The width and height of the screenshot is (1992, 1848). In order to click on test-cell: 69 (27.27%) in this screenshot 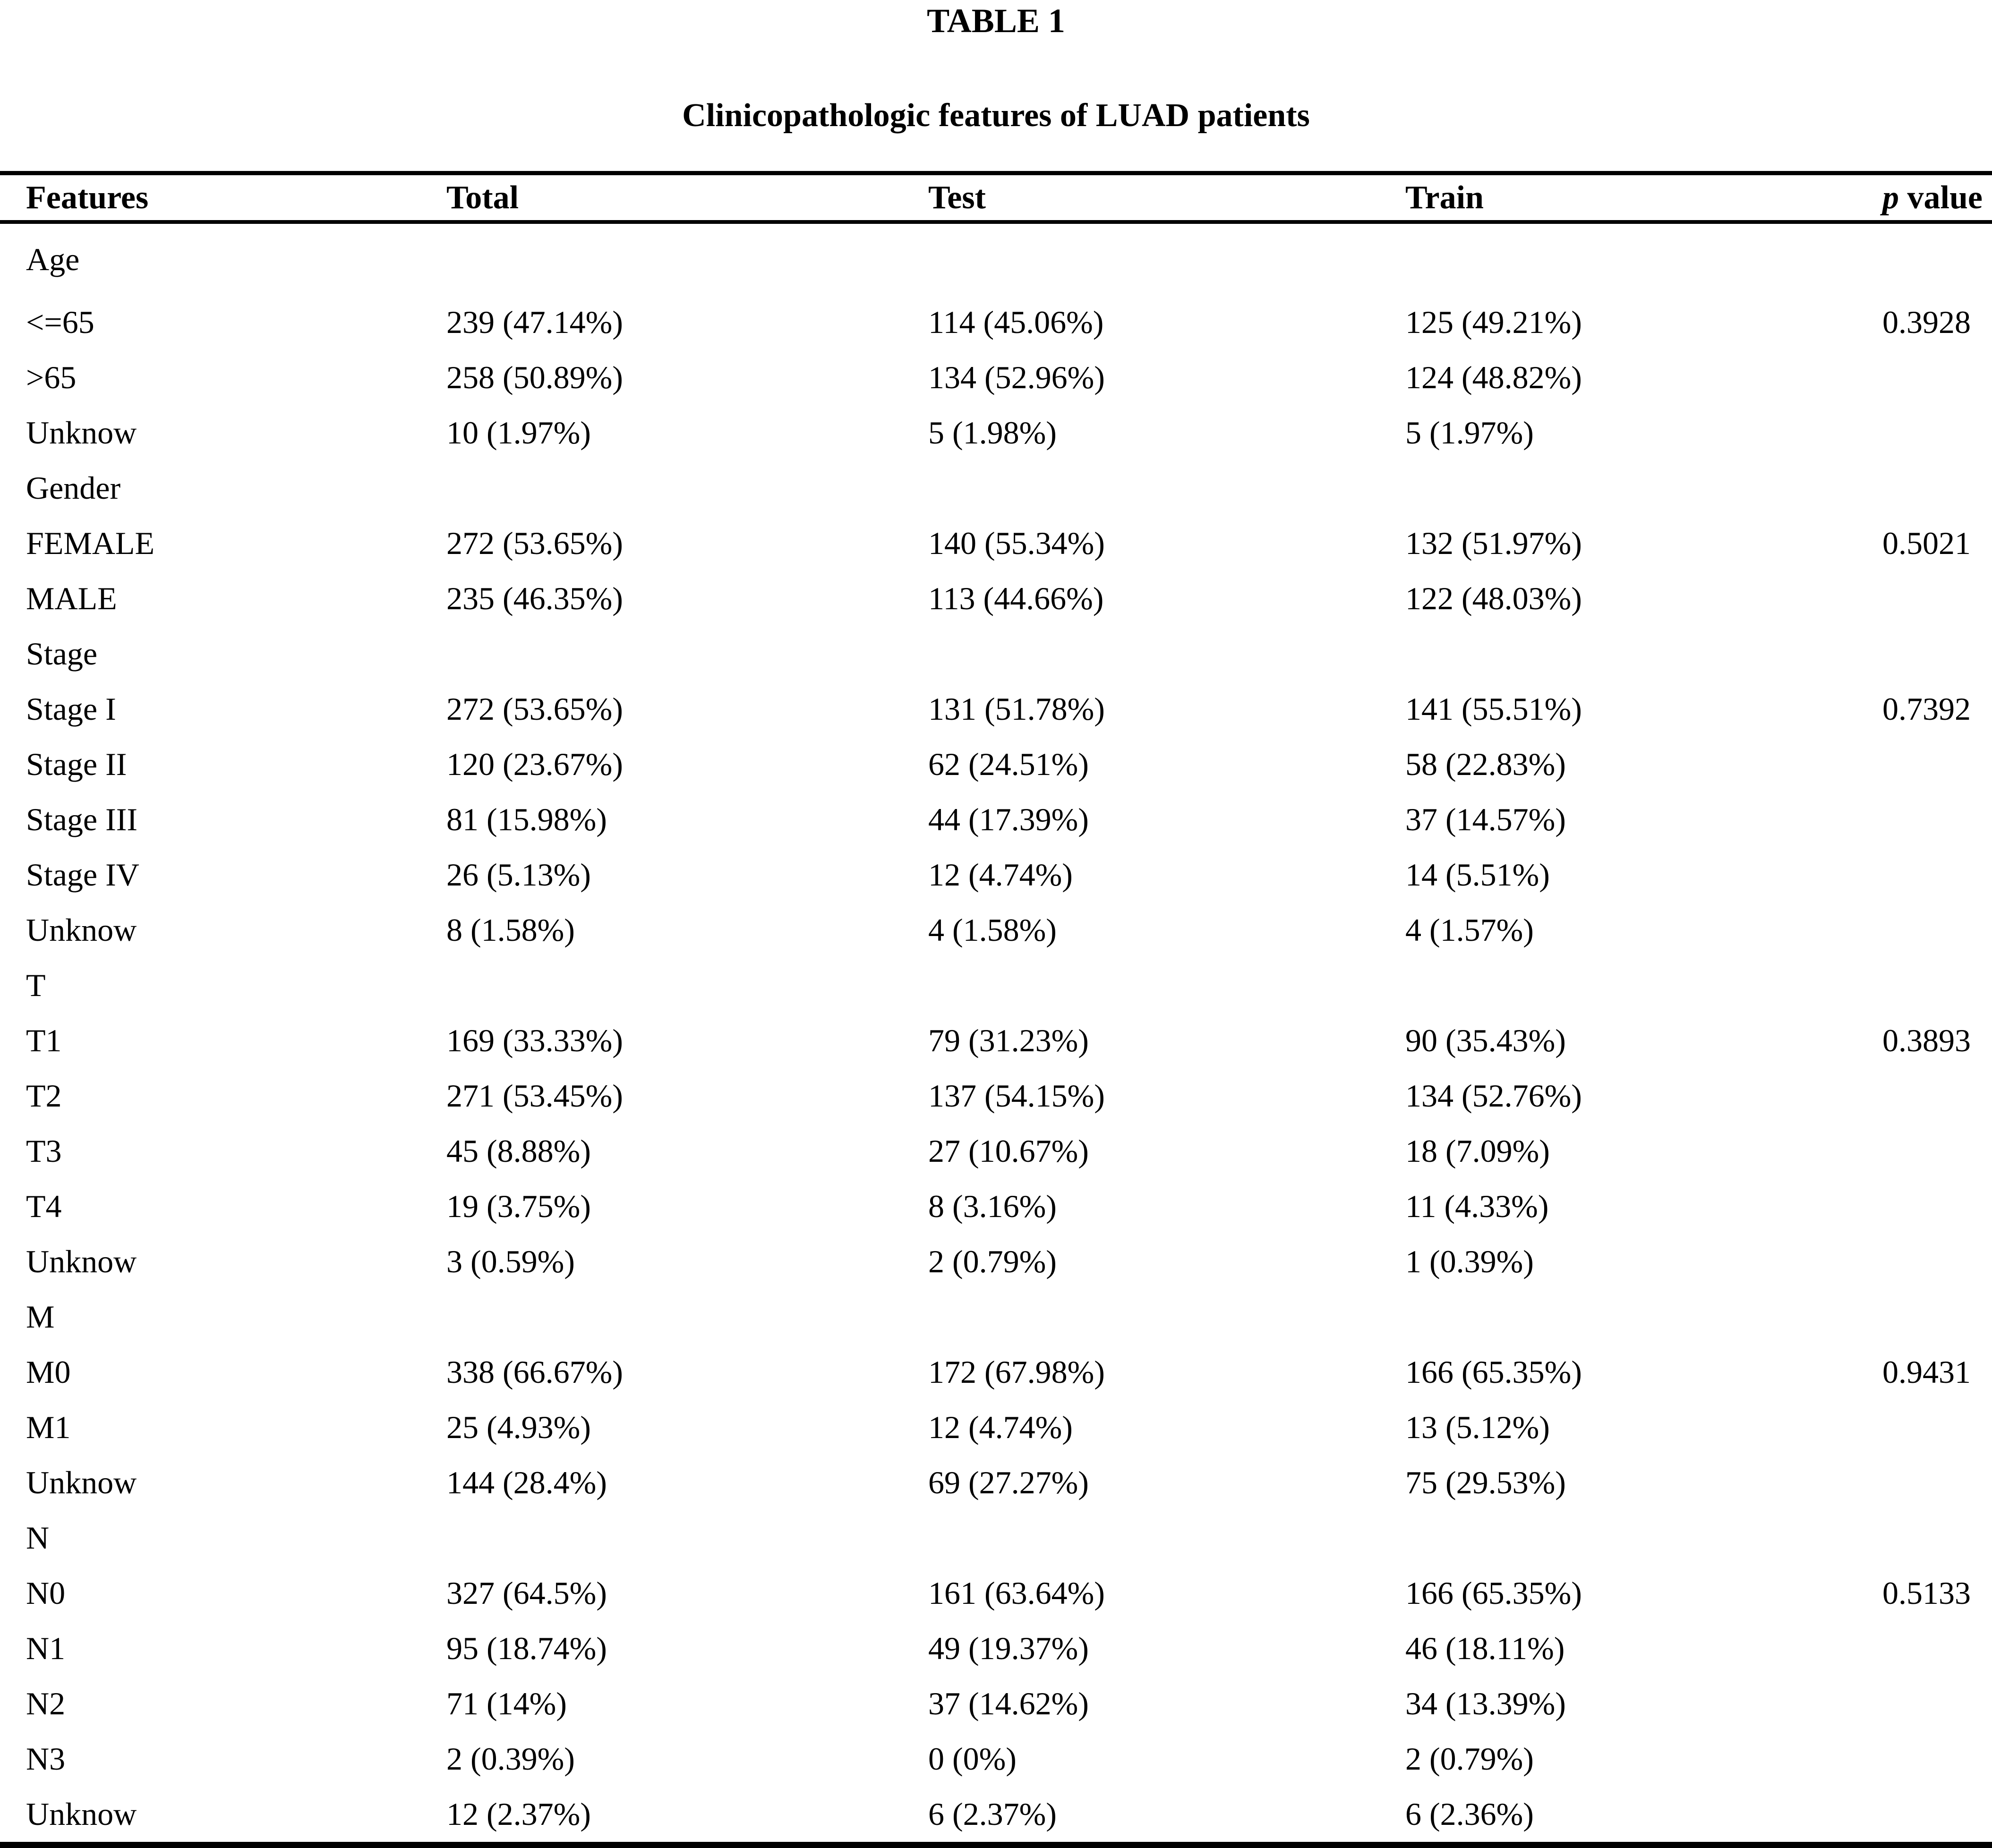, I will do `click(1008, 1482)`.